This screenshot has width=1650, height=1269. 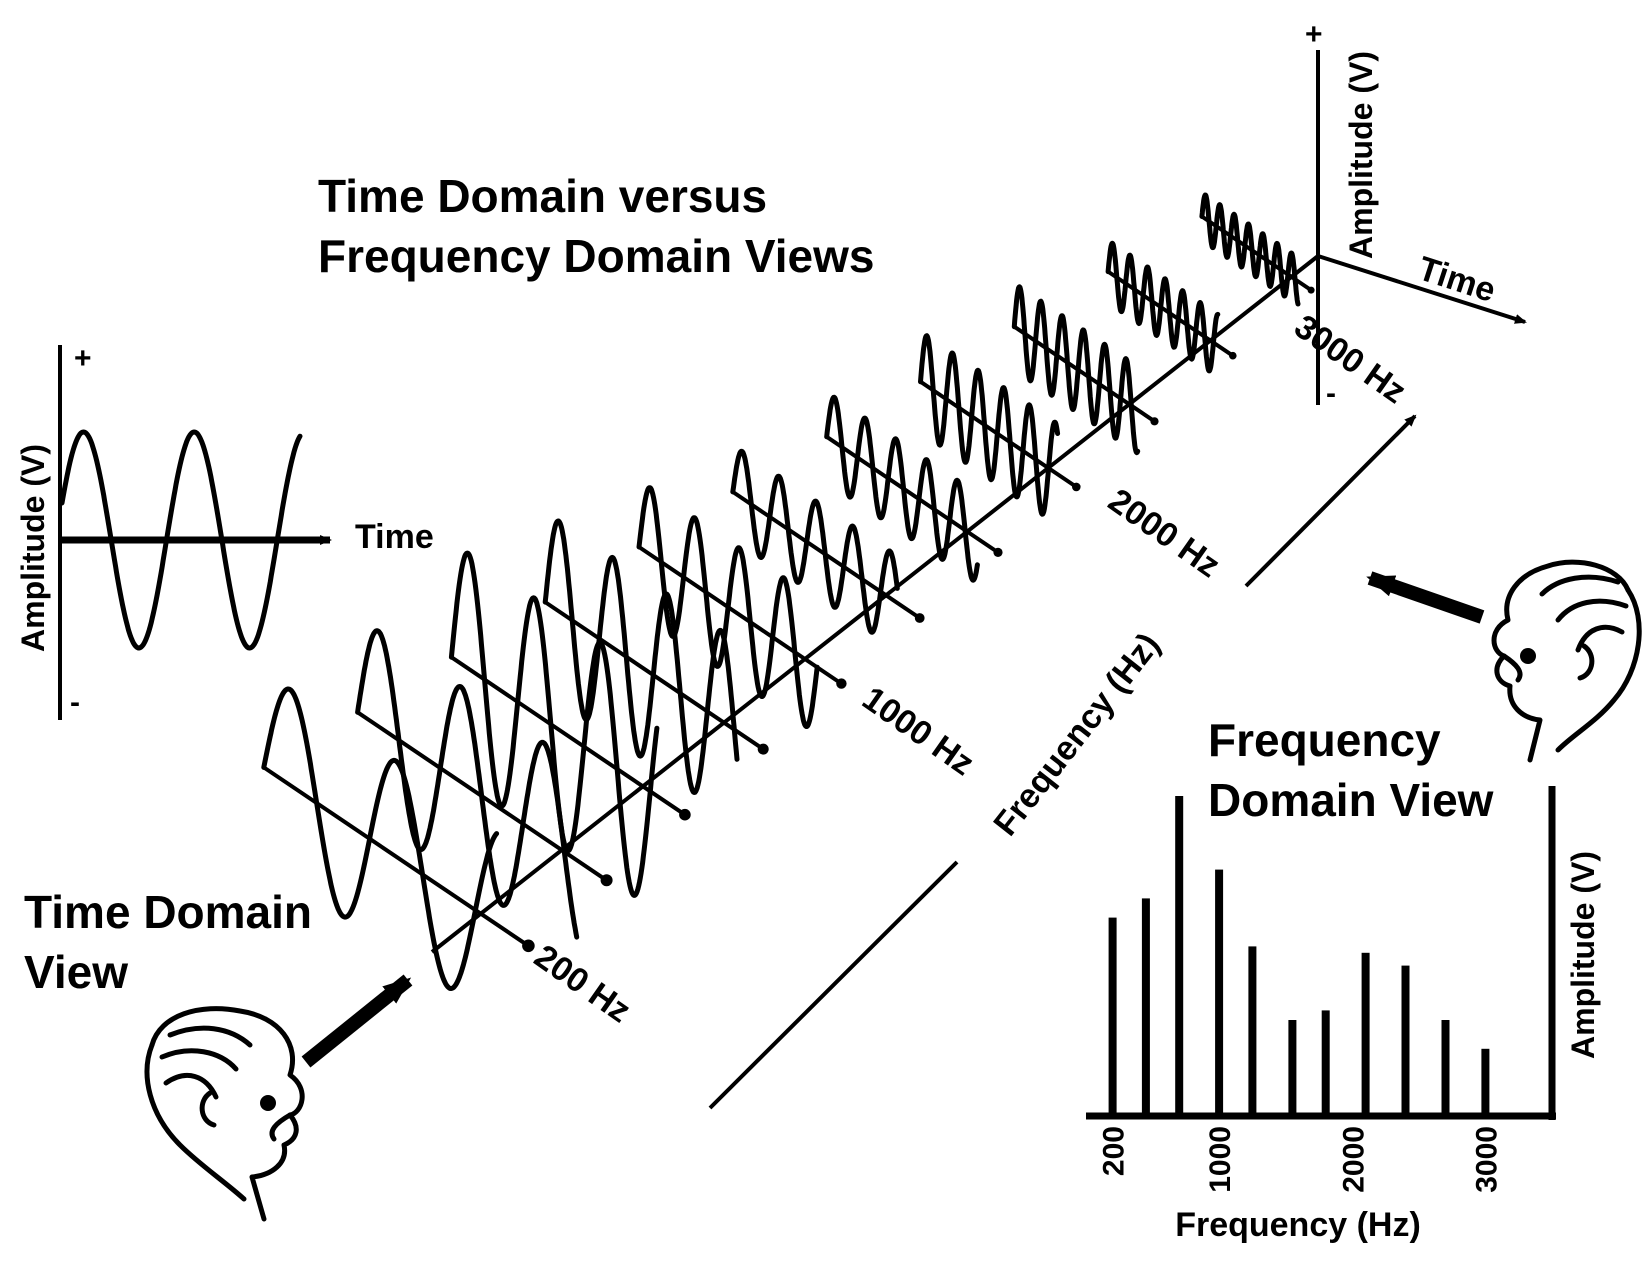 I want to click on time-plot-minus-sign: -, so click(x=75, y=702).